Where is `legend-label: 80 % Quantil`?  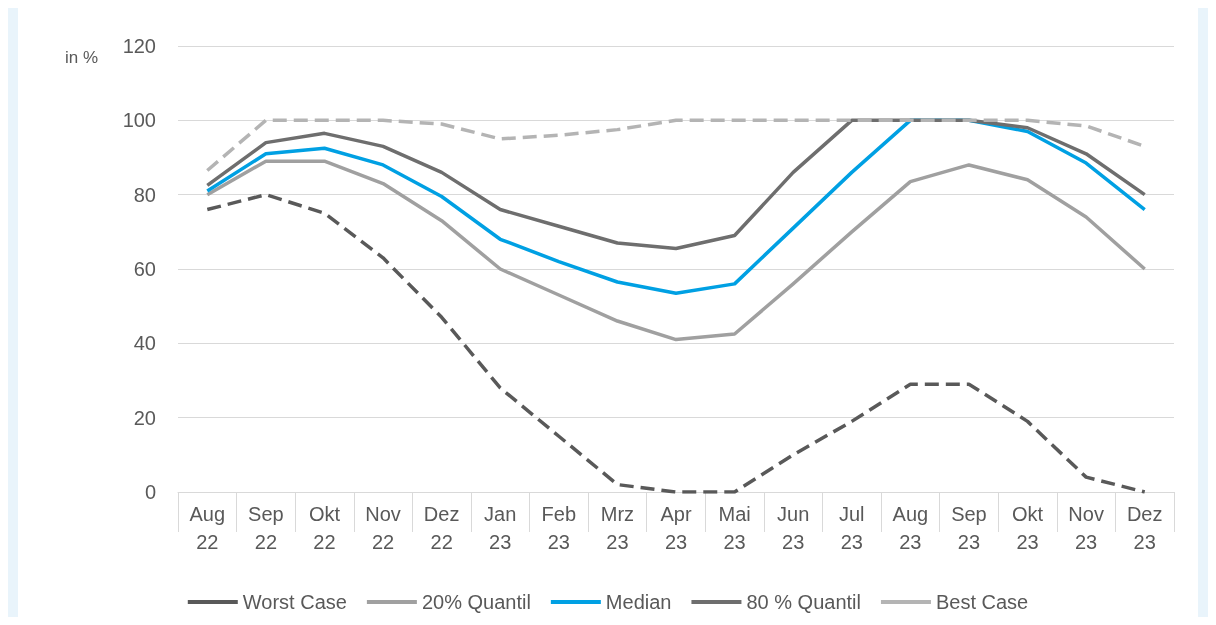 legend-label: 80 % Quantil is located at coordinates (803, 602).